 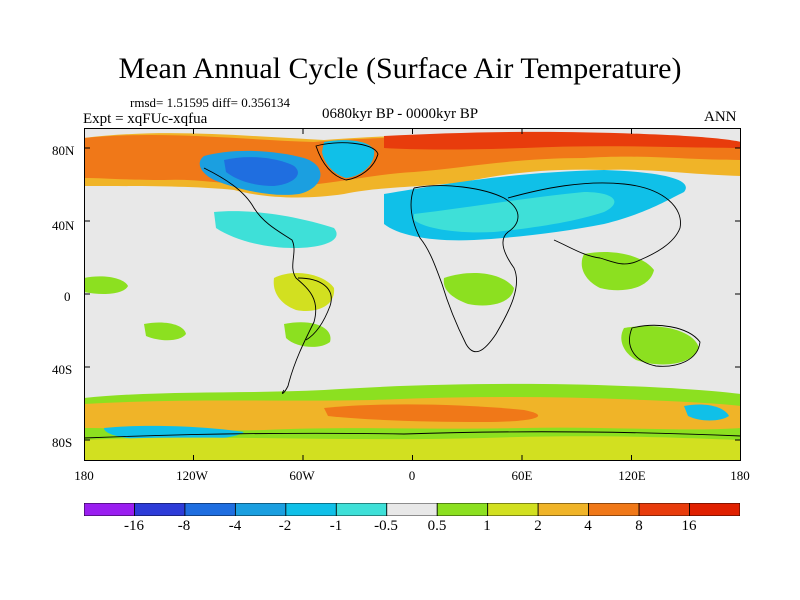 I want to click on southern-ocean-hot, so click(x=431, y=413).